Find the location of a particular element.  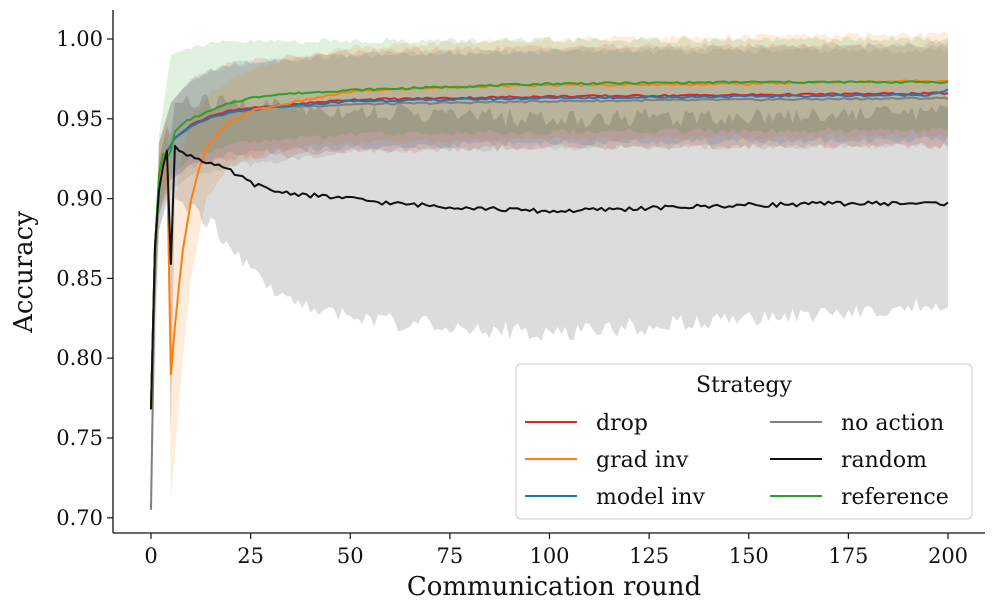

y-tick-label: 0.85 is located at coordinates (79, 278).